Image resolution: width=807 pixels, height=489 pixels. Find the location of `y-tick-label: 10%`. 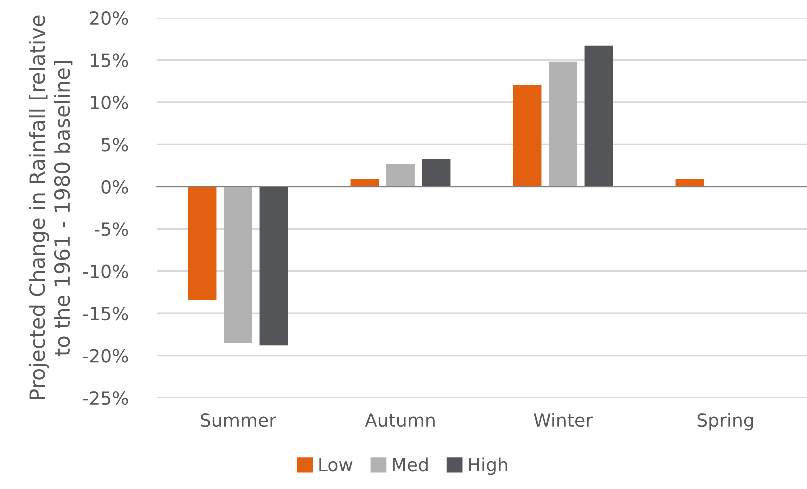

y-tick-label: 10% is located at coordinates (109, 103).